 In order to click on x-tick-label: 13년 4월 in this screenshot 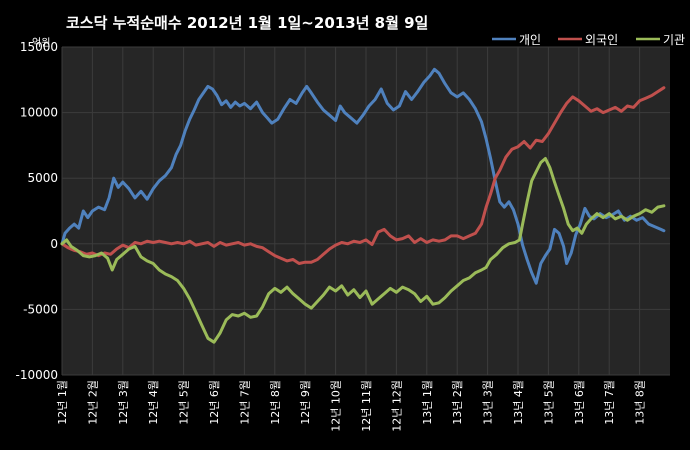, I will do `click(518, 402)`.